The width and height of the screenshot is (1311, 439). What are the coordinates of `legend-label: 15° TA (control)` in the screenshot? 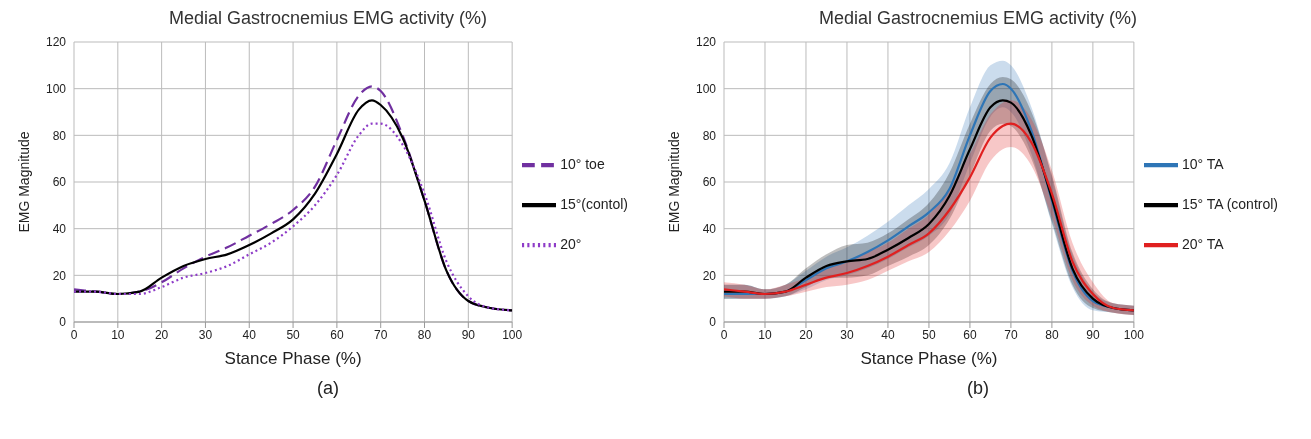 It's located at (1229, 204).